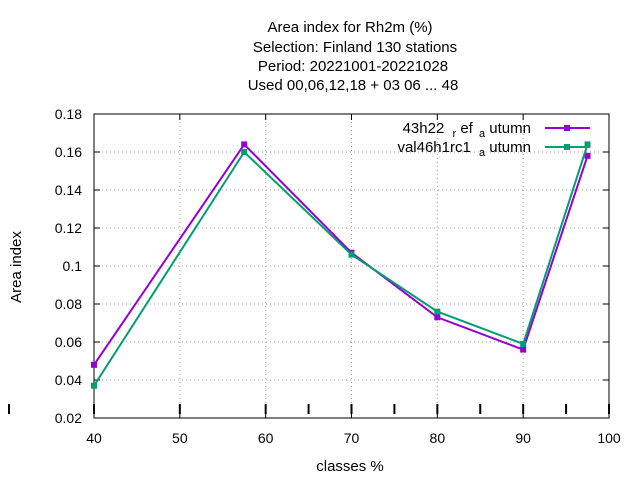 This screenshot has width=640, height=480. I want to click on title-line-1: Area index for Rh2m (%), so click(349, 27).